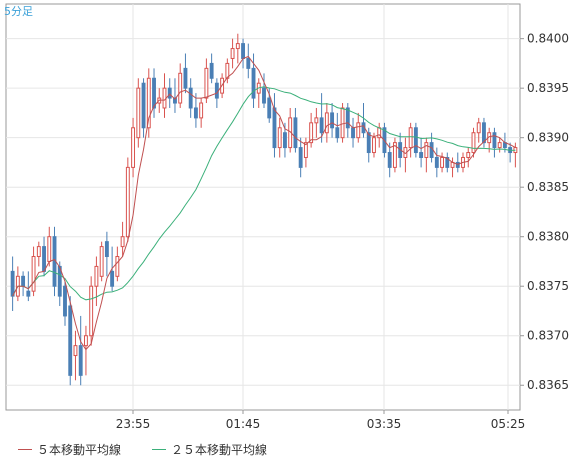 The height and width of the screenshot is (462, 574). I want to click on y-tick-label: 0.8380, so click(548, 237).